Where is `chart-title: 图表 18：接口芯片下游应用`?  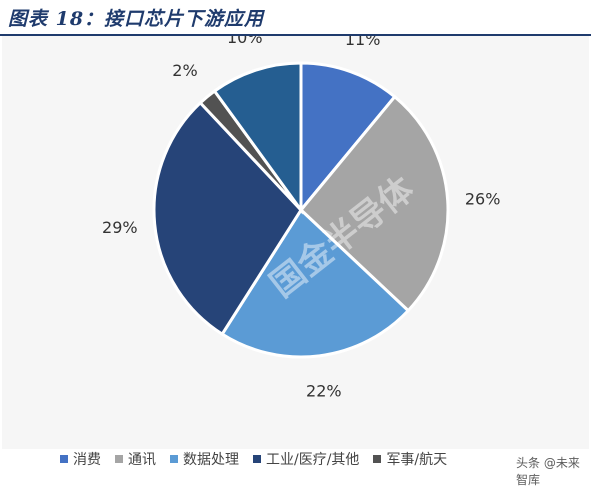
chart-title: 图表 18：接口芯片下游应用 is located at coordinates (136, 19).